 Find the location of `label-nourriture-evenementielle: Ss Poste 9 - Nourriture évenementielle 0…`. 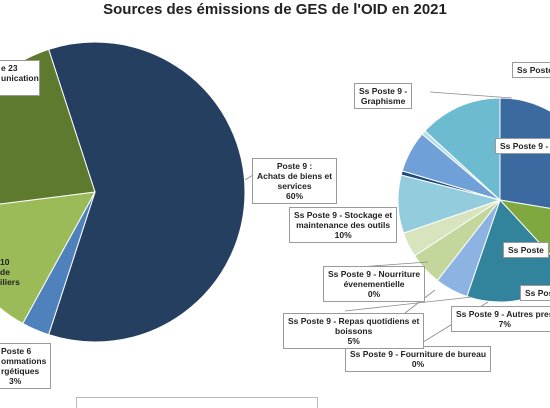

label-nourriture-evenementielle: Ss Poste 9 - Nourriture évenementielle 0… is located at coordinates (374, 284).